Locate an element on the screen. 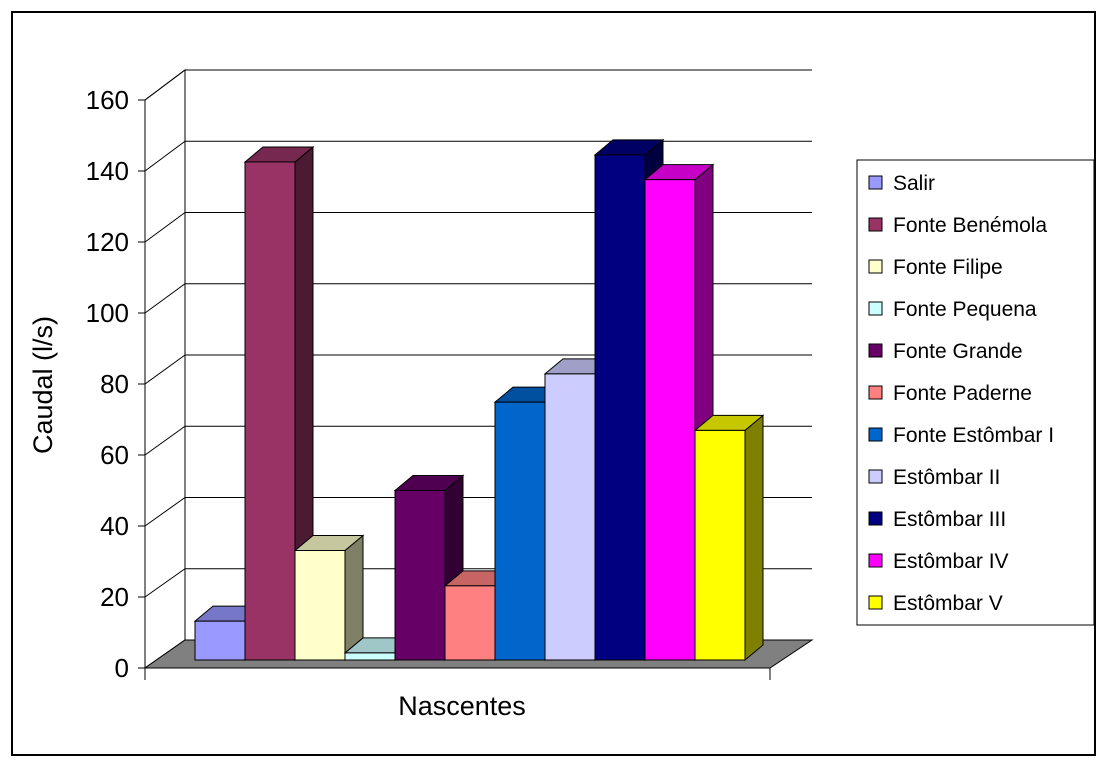 The height and width of the screenshot is (772, 1107). y-tick-label: 100 is located at coordinates (107, 313).